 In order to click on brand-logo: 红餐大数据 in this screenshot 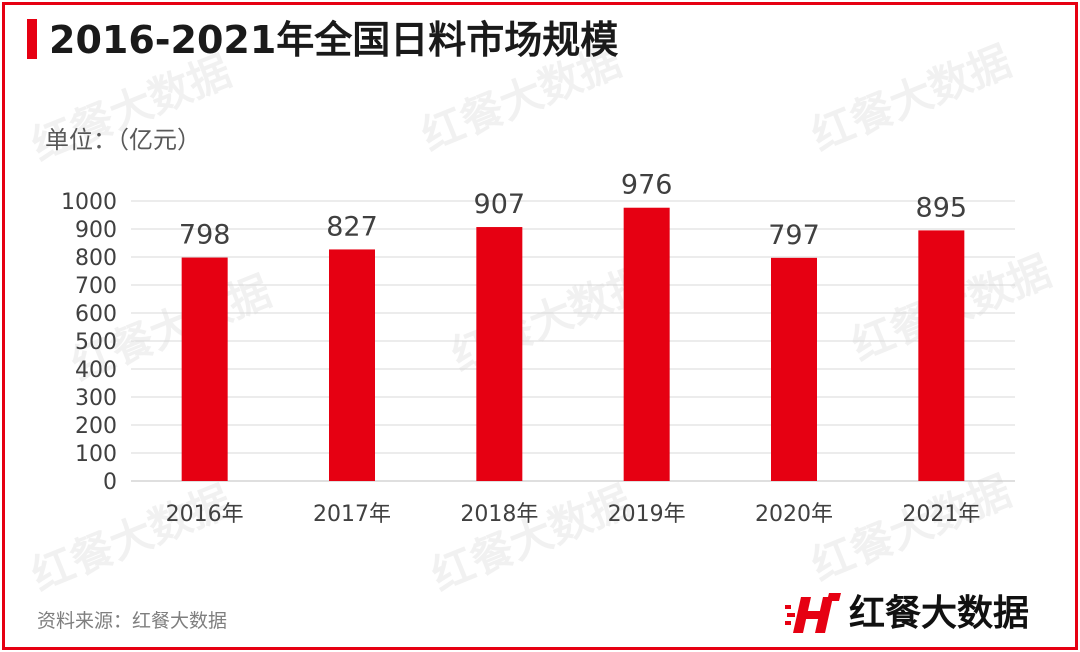, I will do `click(907, 614)`.